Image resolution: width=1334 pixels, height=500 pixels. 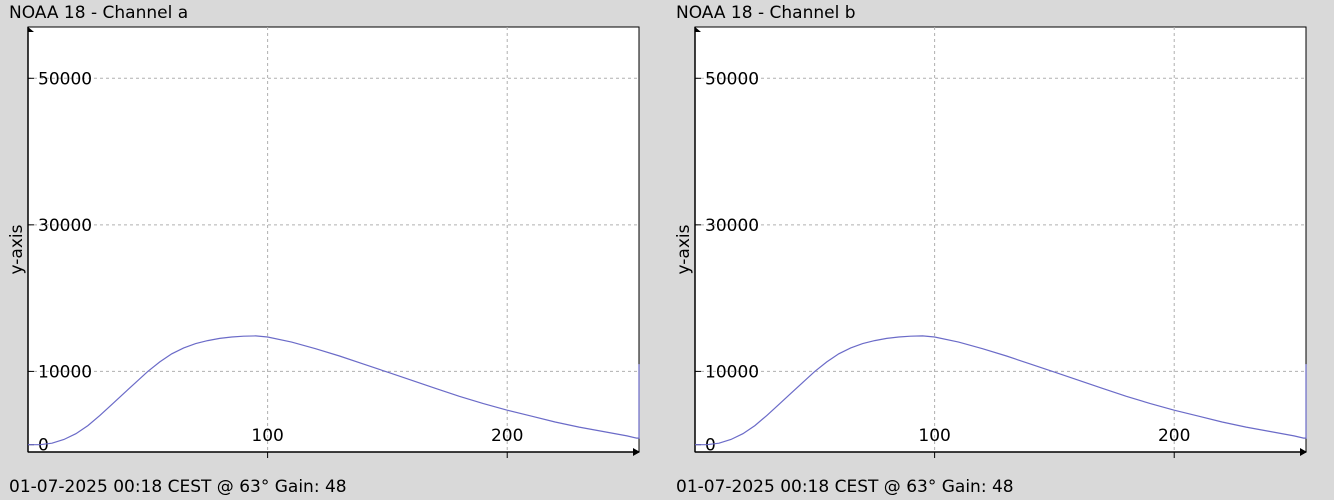 I want to click on chart-title: NOAA 18 - Channel b, so click(x=766, y=13).